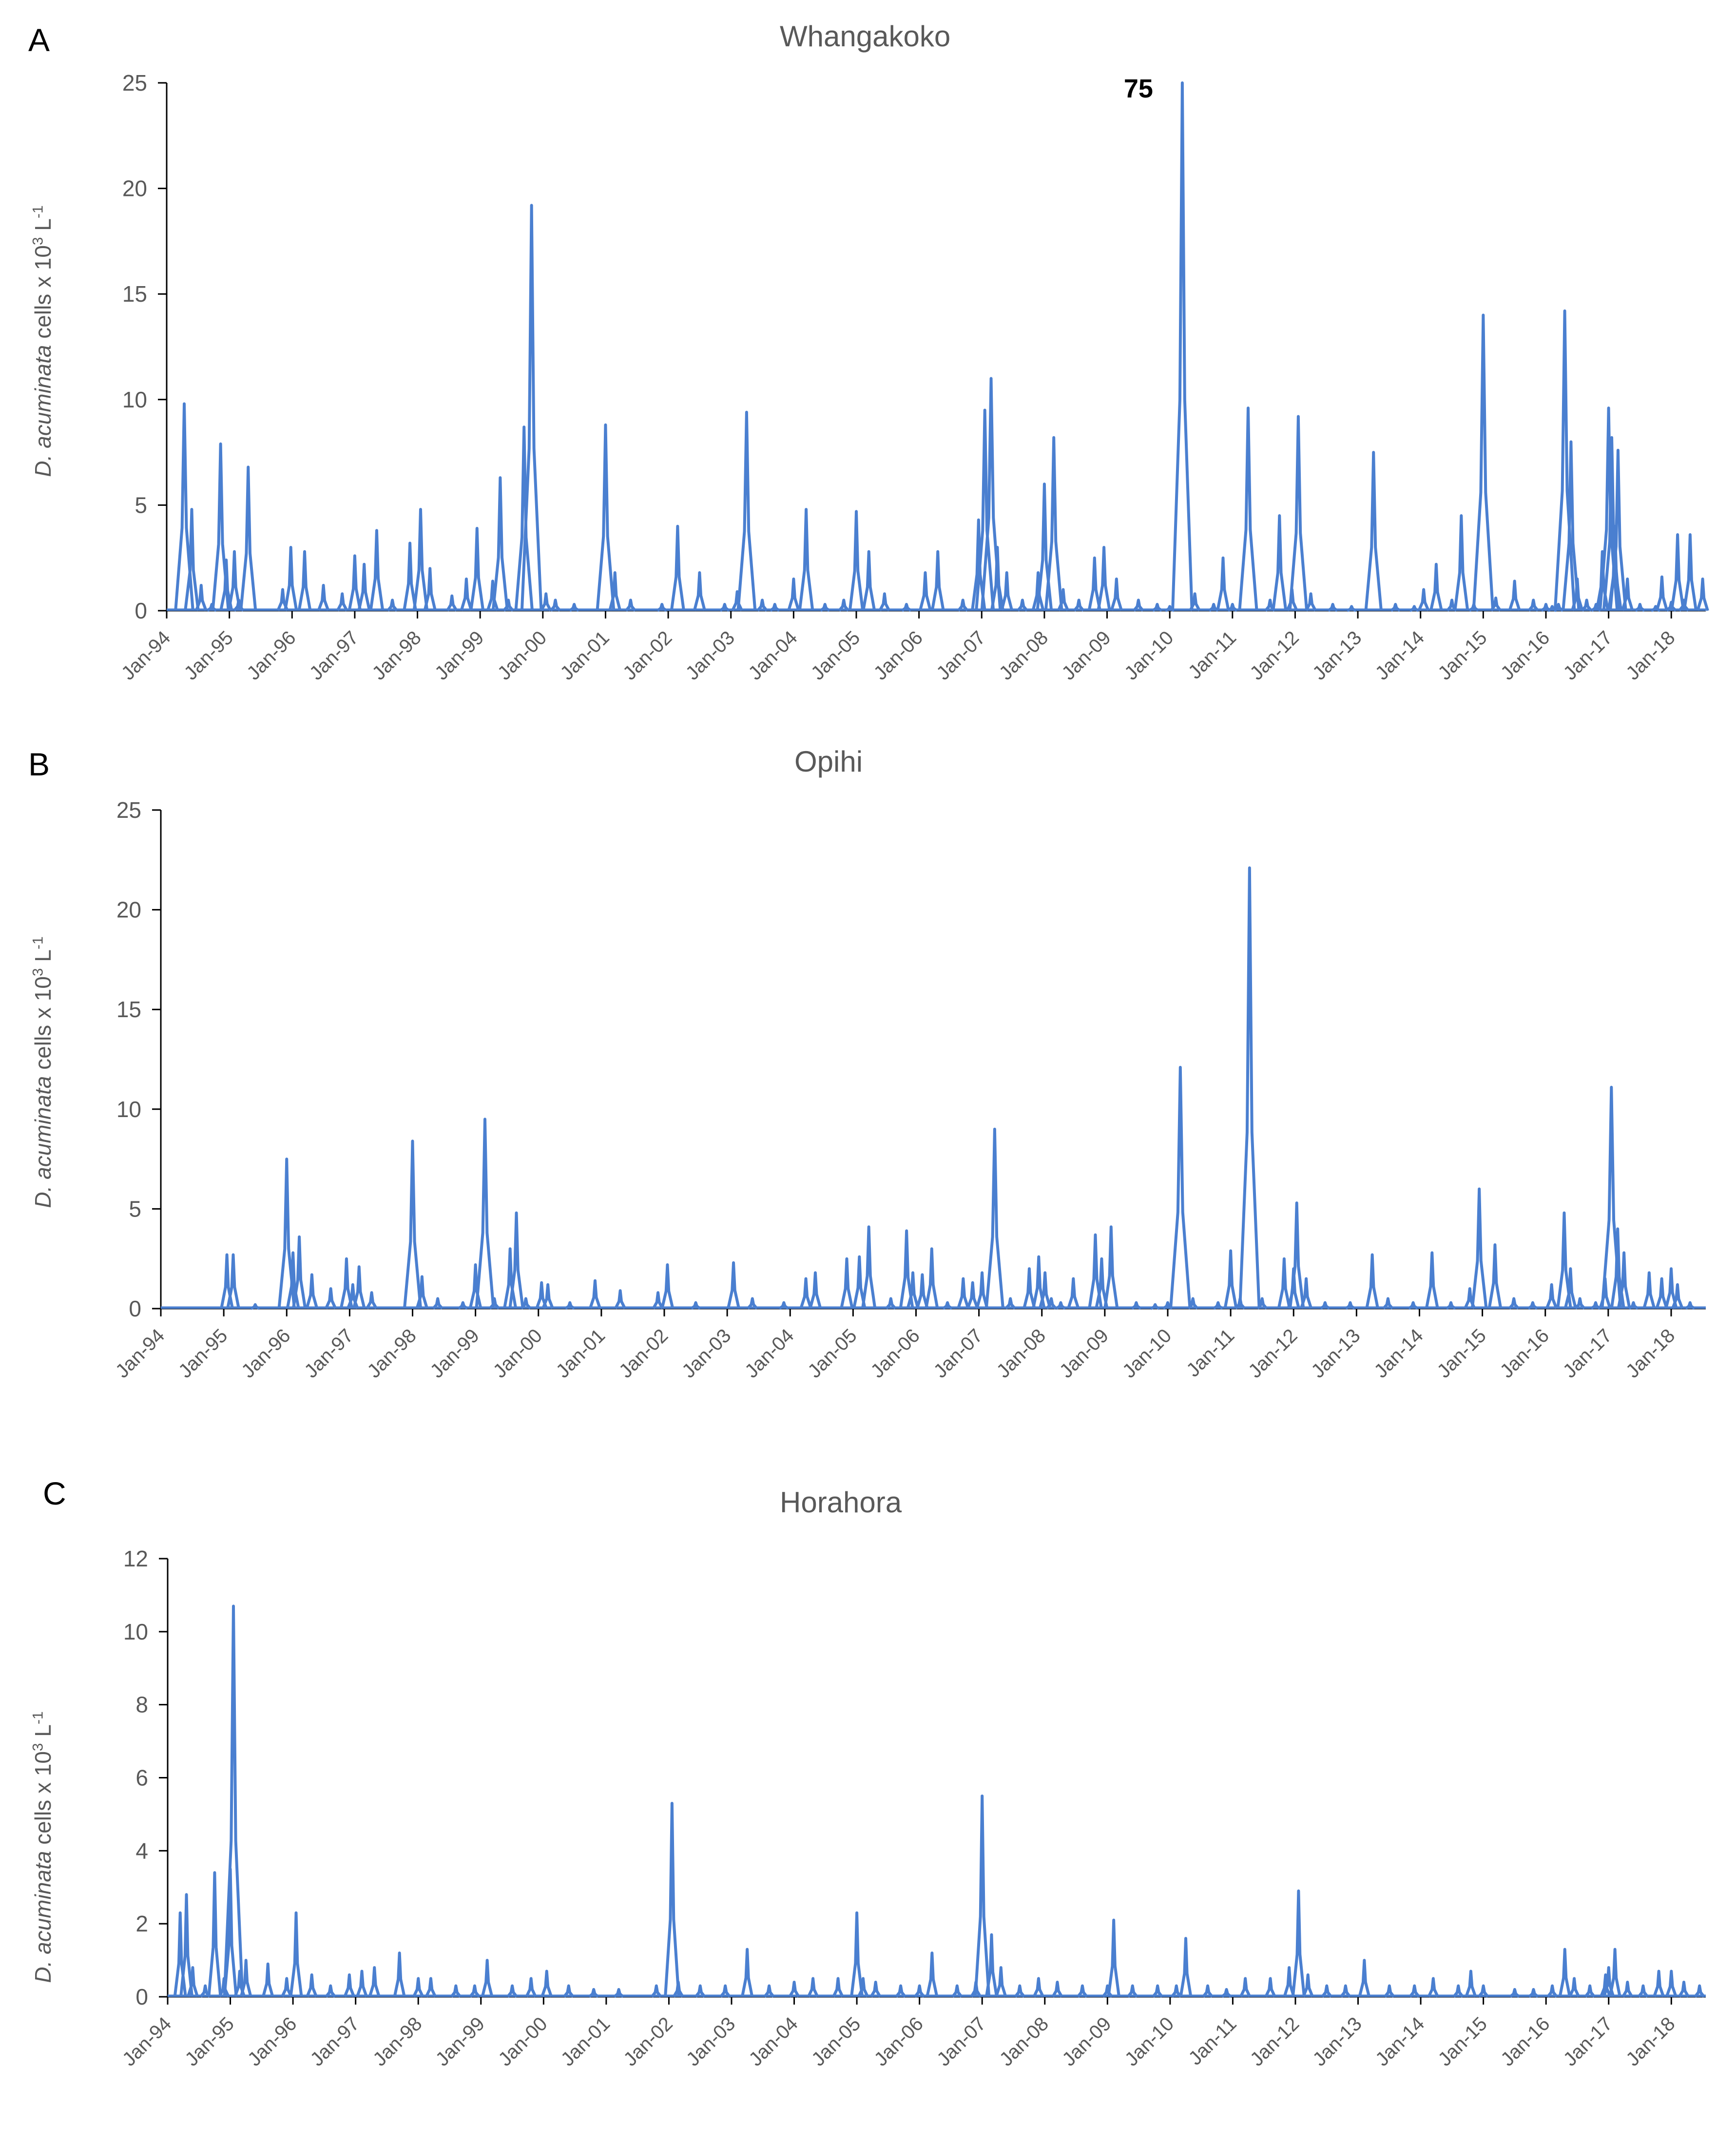 The image size is (1736, 2143). What do you see at coordinates (773, 656) in the screenshot?
I see `x-tick-label: Jan-04` at bounding box center [773, 656].